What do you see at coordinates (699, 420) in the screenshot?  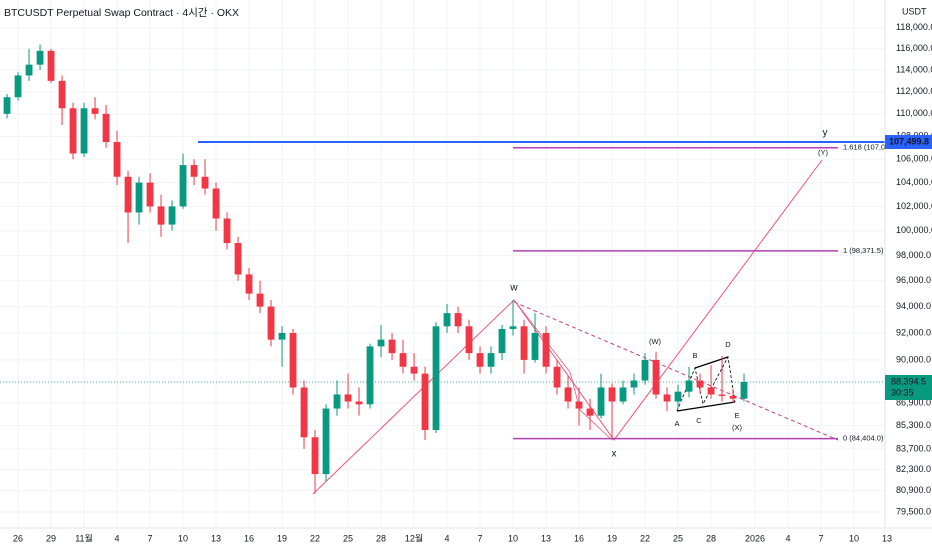 I see `wave-label: C` at bounding box center [699, 420].